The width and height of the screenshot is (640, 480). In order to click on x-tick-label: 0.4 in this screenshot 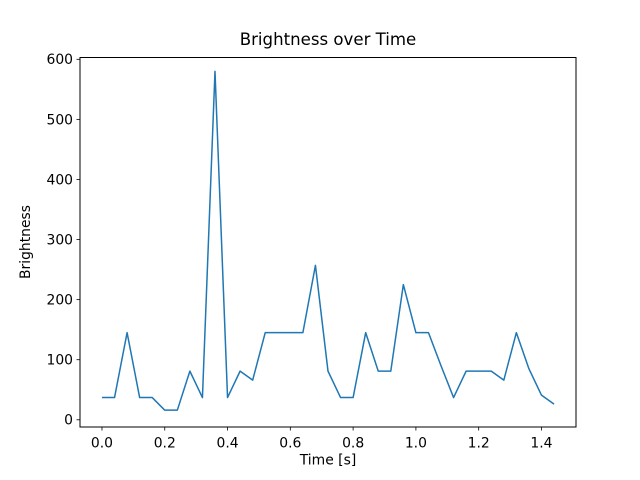, I will do `click(227, 444)`.